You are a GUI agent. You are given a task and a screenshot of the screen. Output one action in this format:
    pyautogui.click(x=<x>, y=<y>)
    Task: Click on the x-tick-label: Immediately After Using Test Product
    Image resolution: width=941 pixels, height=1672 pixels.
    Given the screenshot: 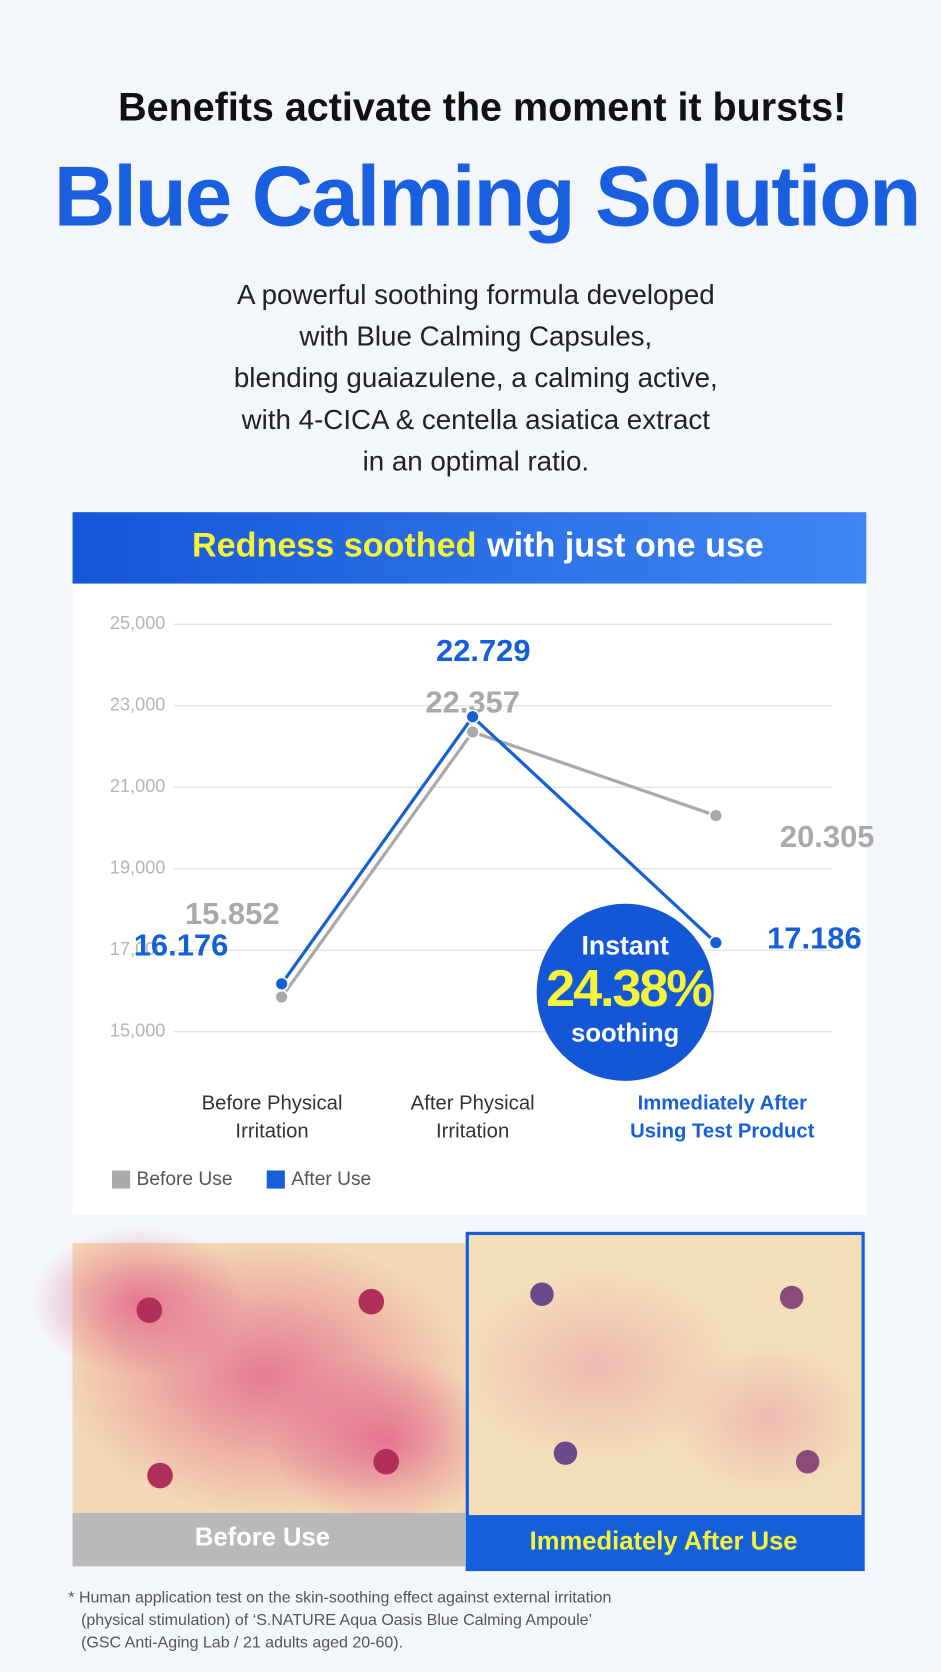 What is the action you would take?
    pyautogui.click(x=722, y=1117)
    